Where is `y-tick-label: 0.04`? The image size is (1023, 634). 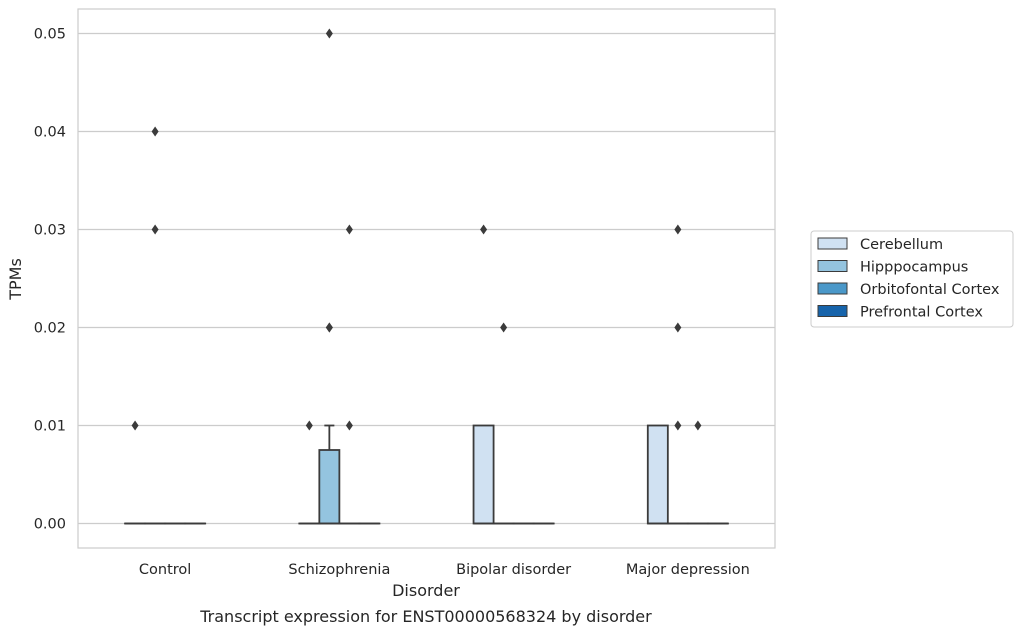
y-tick-label: 0.04 is located at coordinates (50, 133).